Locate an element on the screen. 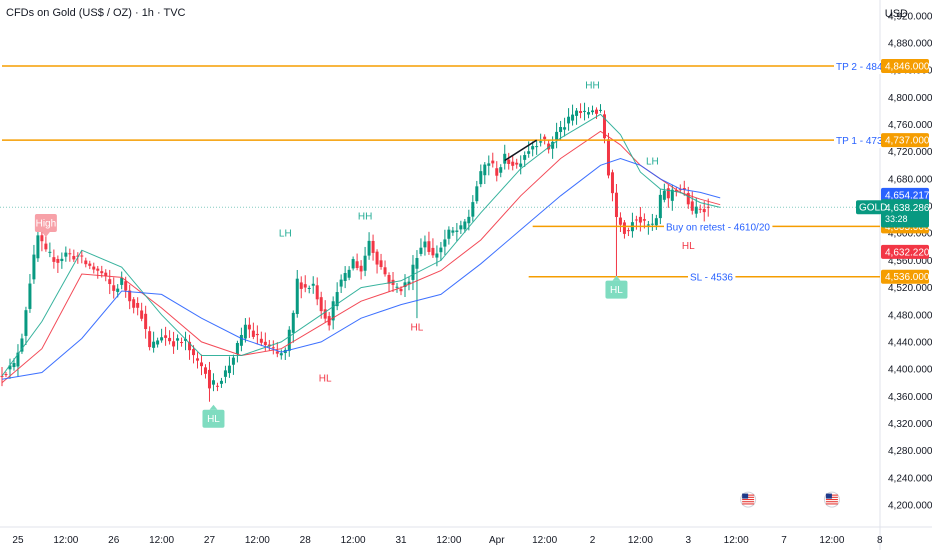 Image resolution: width=932 pixels, height=550 pixels. annotation-label: LH is located at coordinates (285, 234).